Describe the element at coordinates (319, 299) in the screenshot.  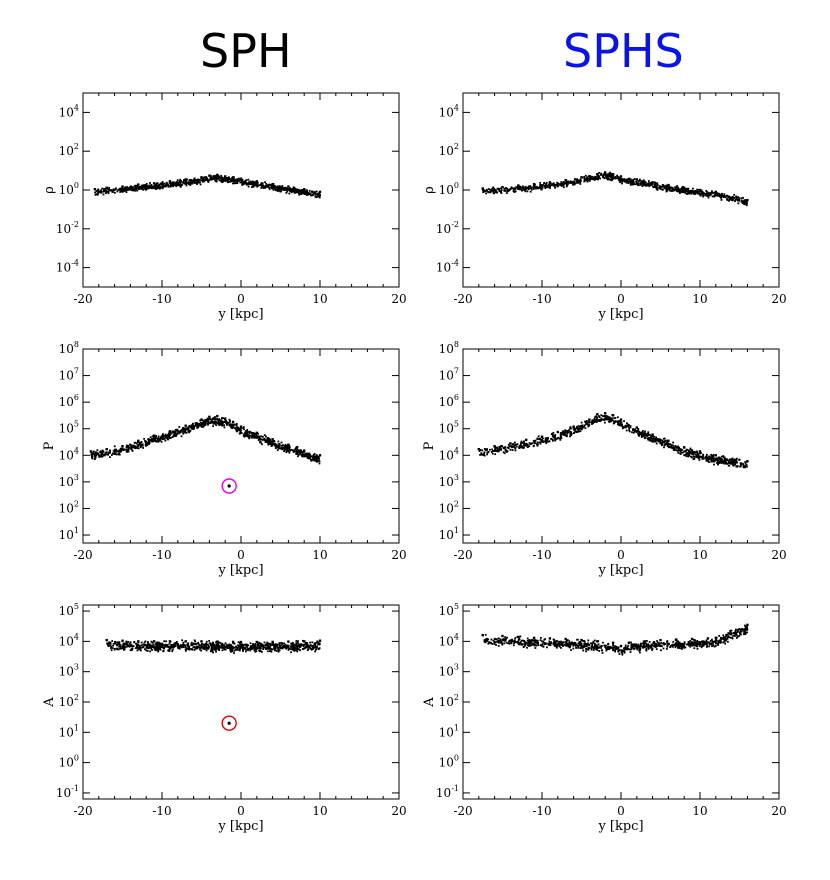
I see `x-tick-label: 10` at that location.